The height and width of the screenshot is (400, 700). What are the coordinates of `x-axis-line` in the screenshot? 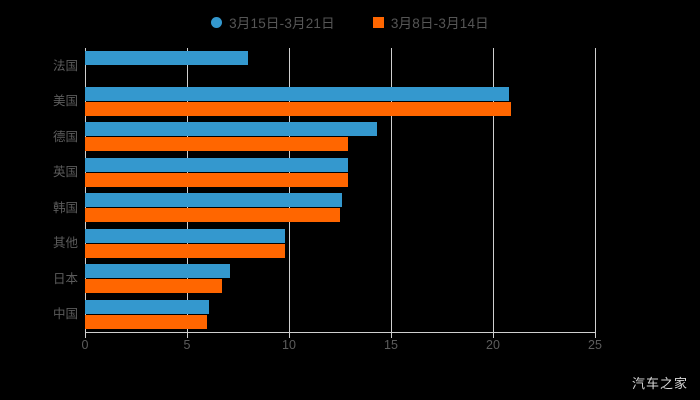 It's located at (340, 332).